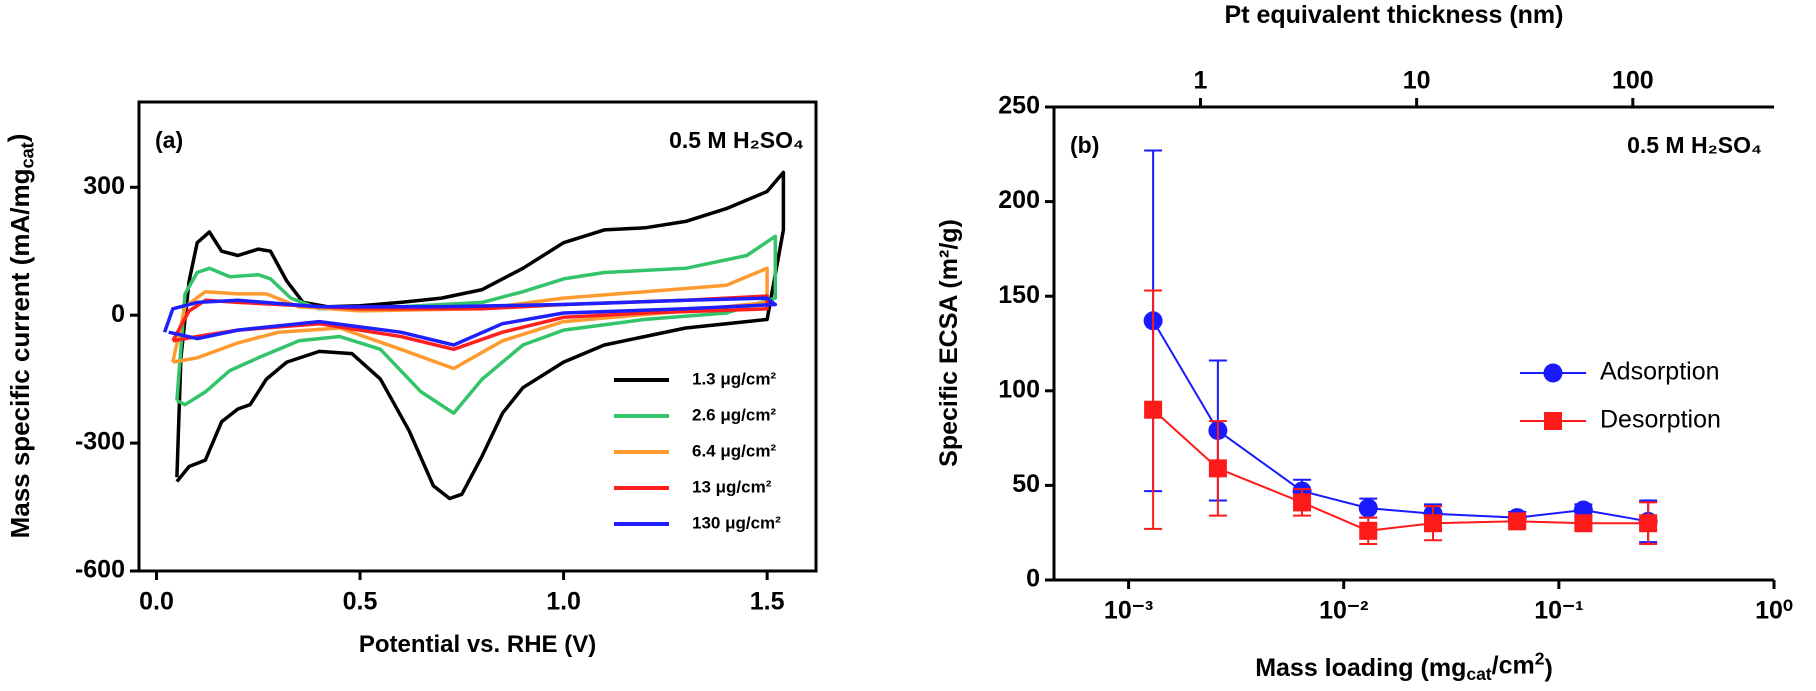 This screenshot has height=691, width=1816. Describe the element at coordinates (1417, 81) in the screenshot. I see `x2-tick-label: 10` at that location.